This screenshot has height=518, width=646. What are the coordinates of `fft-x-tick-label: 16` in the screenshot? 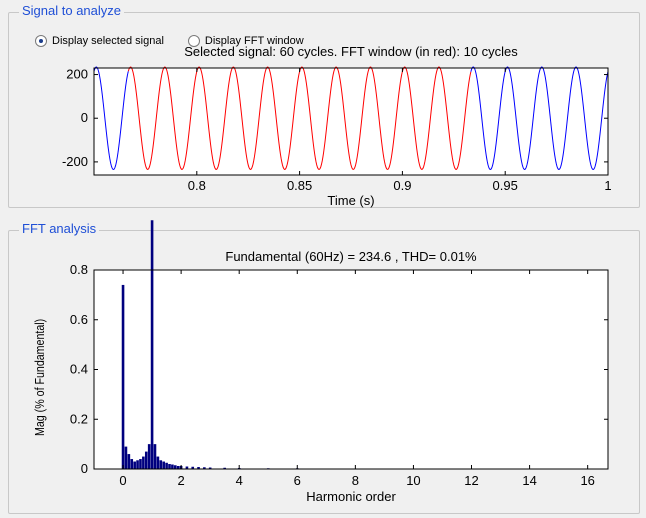 It's located at (587, 480).